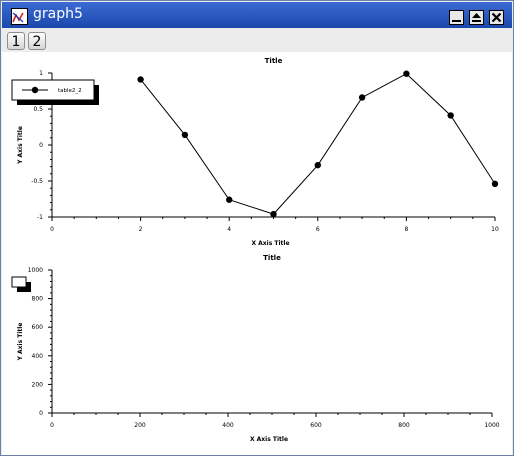 The width and height of the screenshot is (514, 459). What do you see at coordinates (141, 229) in the screenshot?
I see `chart1-x-tick-label: 2` at bounding box center [141, 229].